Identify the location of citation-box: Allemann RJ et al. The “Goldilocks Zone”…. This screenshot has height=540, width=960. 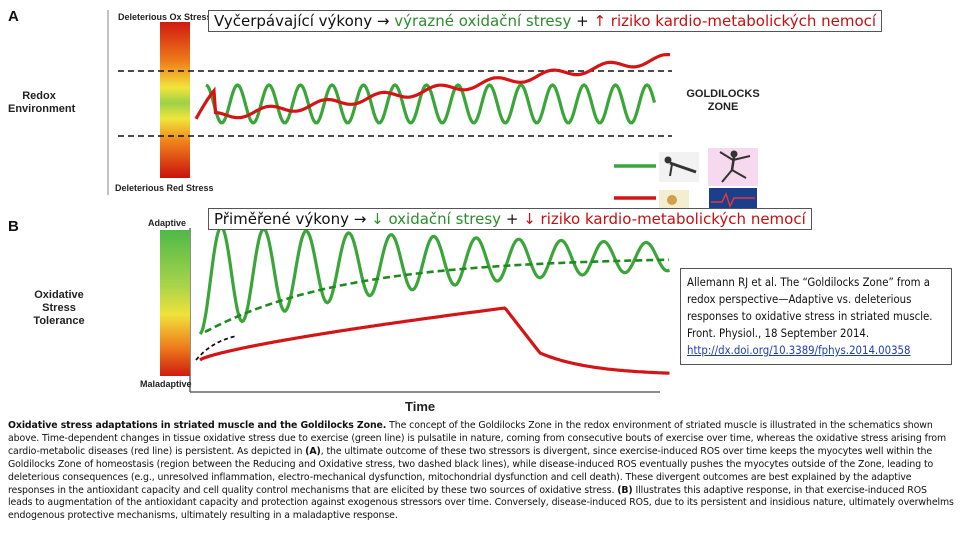
(816, 316).